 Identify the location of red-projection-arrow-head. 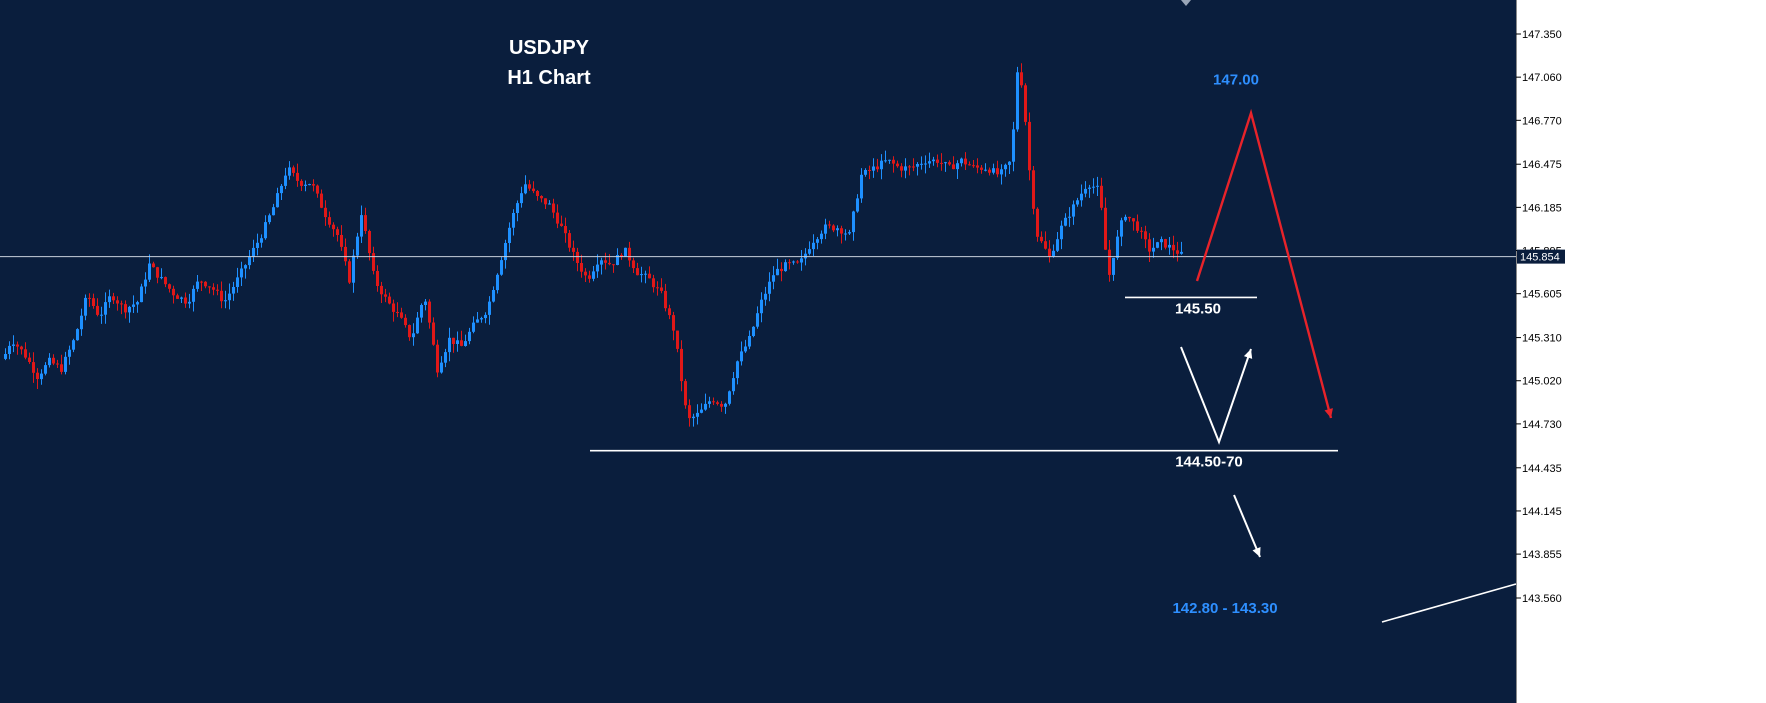
(1328, 413).